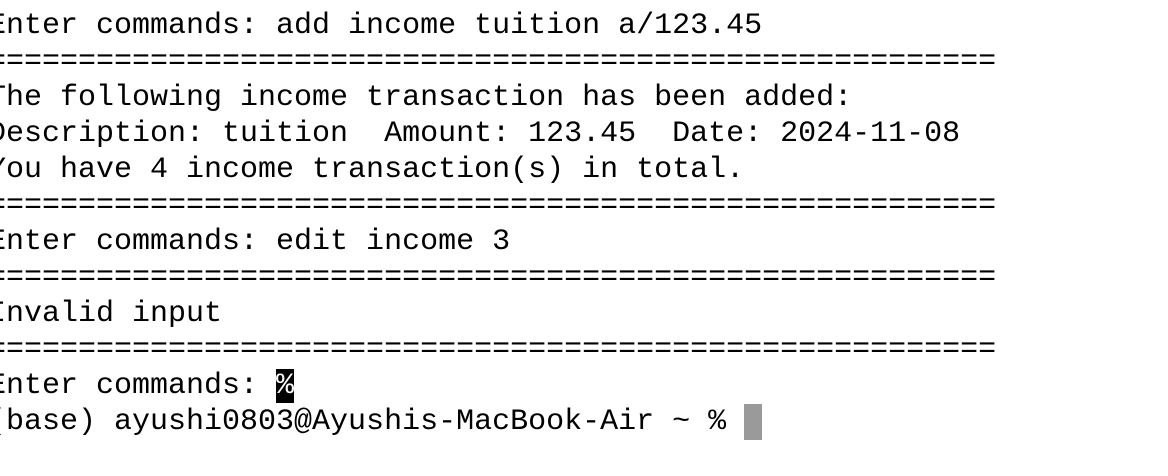  Describe the element at coordinates (111, 314) in the screenshot. I see `terminal-line: Invalid input` at that location.